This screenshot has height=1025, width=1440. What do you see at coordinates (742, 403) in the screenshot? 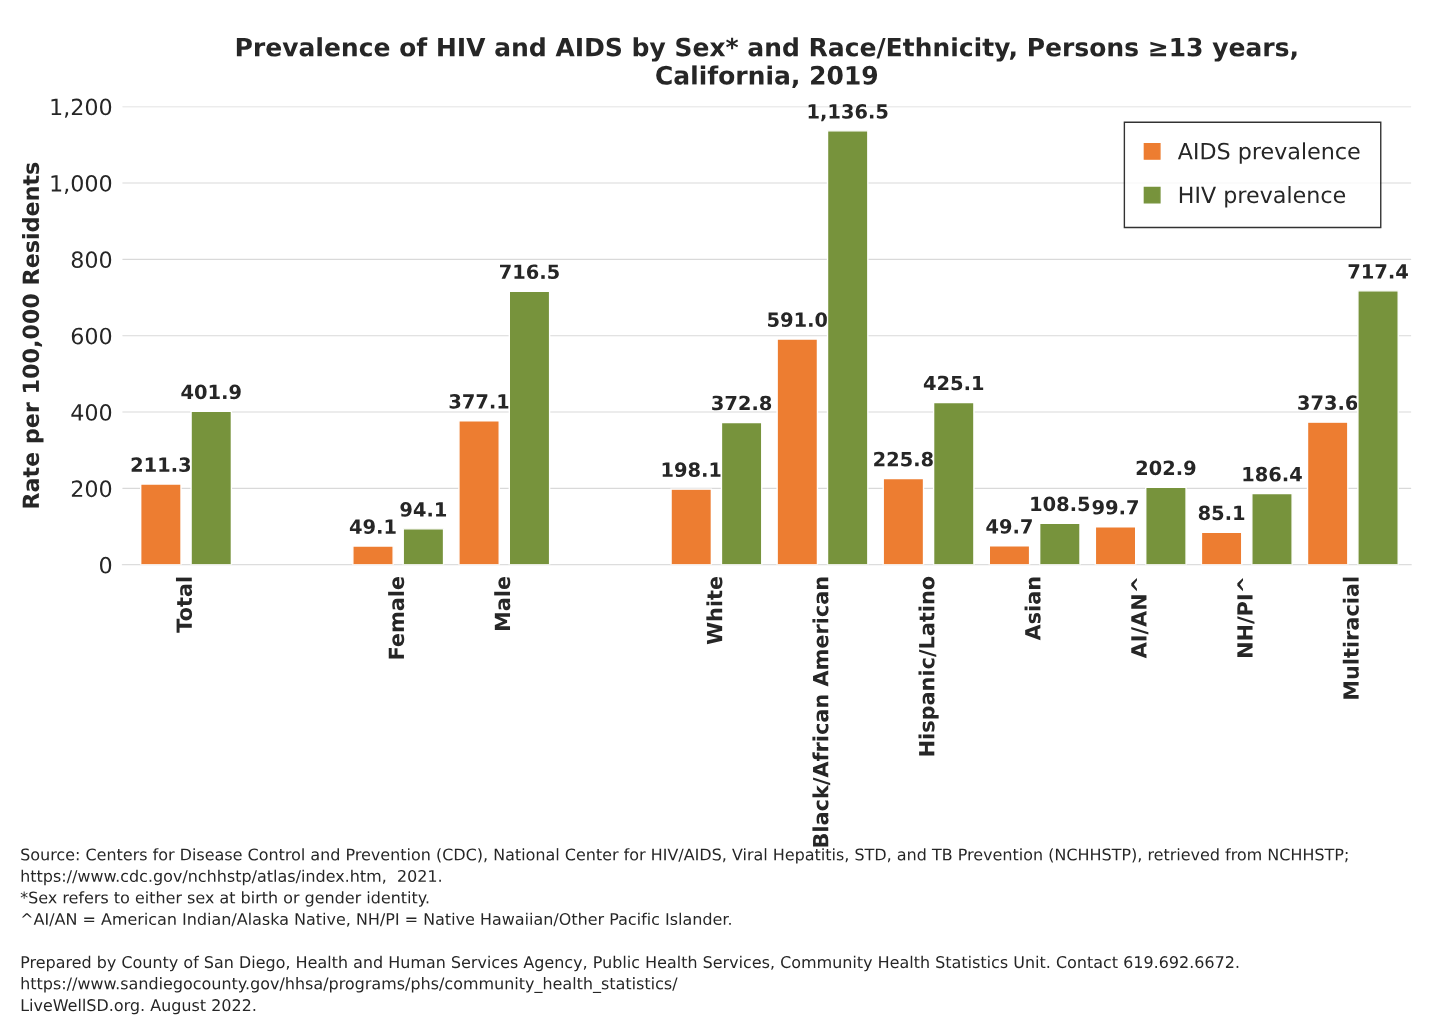
I see `data-label: 372.8` at bounding box center [742, 403].